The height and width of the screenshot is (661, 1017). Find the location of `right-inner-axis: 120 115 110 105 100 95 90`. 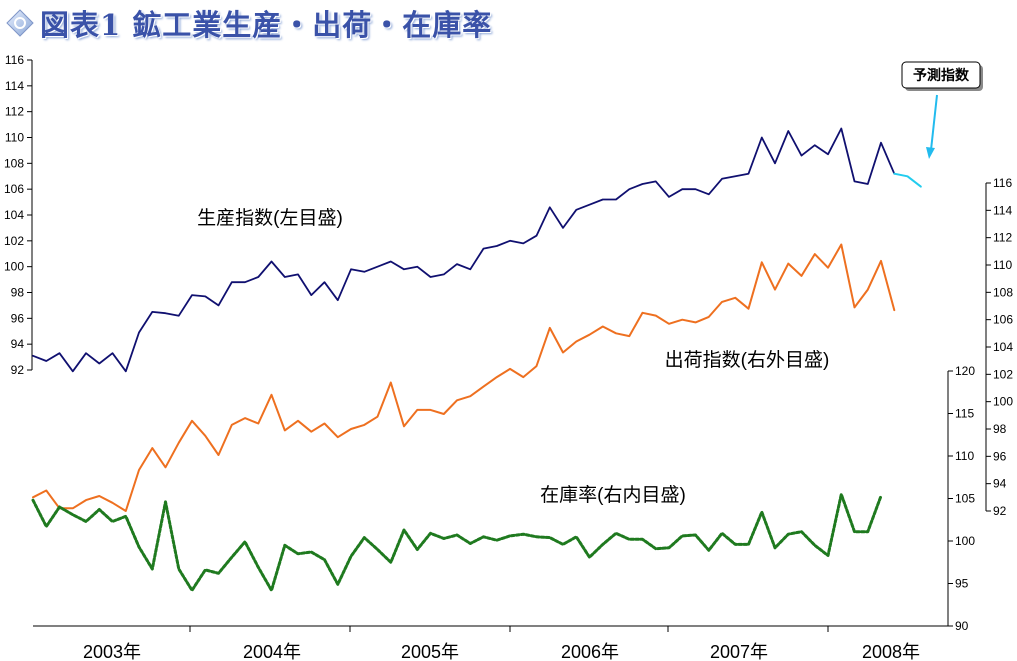

right-inner-axis: 120 115 110 105 100 95 90 is located at coordinates (961, 498).